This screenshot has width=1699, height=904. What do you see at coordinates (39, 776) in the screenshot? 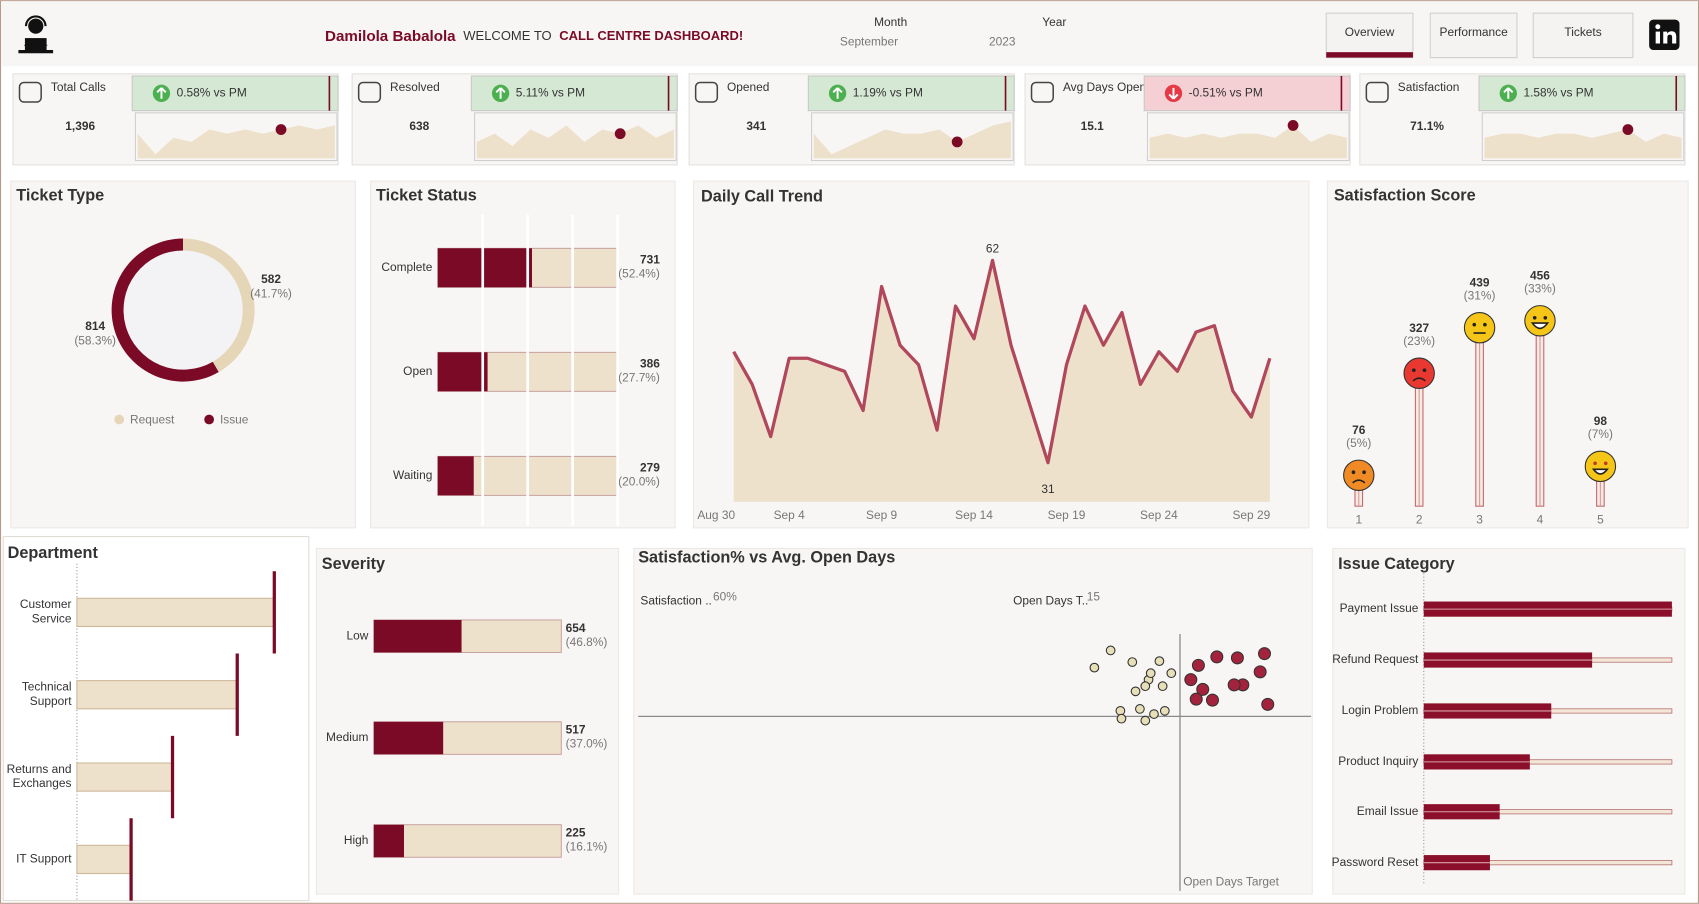
I see `category-label: Returns and Exchanges` at bounding box center [39, 776].